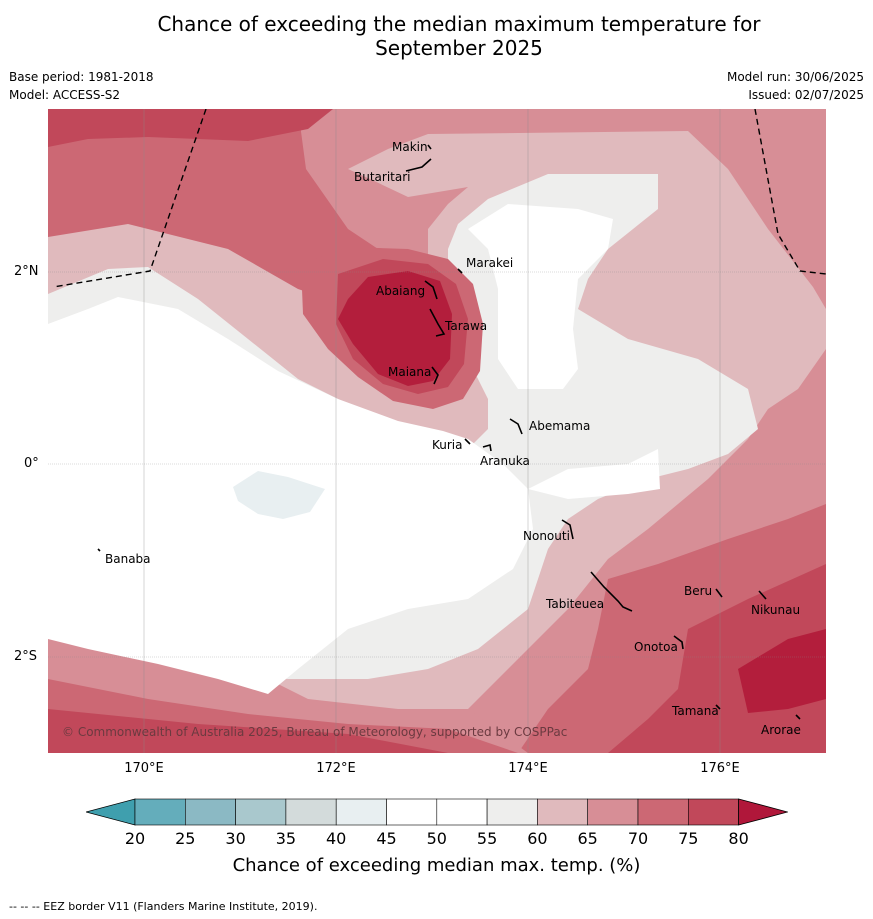 This screenshot has height=919, width=873. I want to click on place-label: Arorae, so click(781, 730).